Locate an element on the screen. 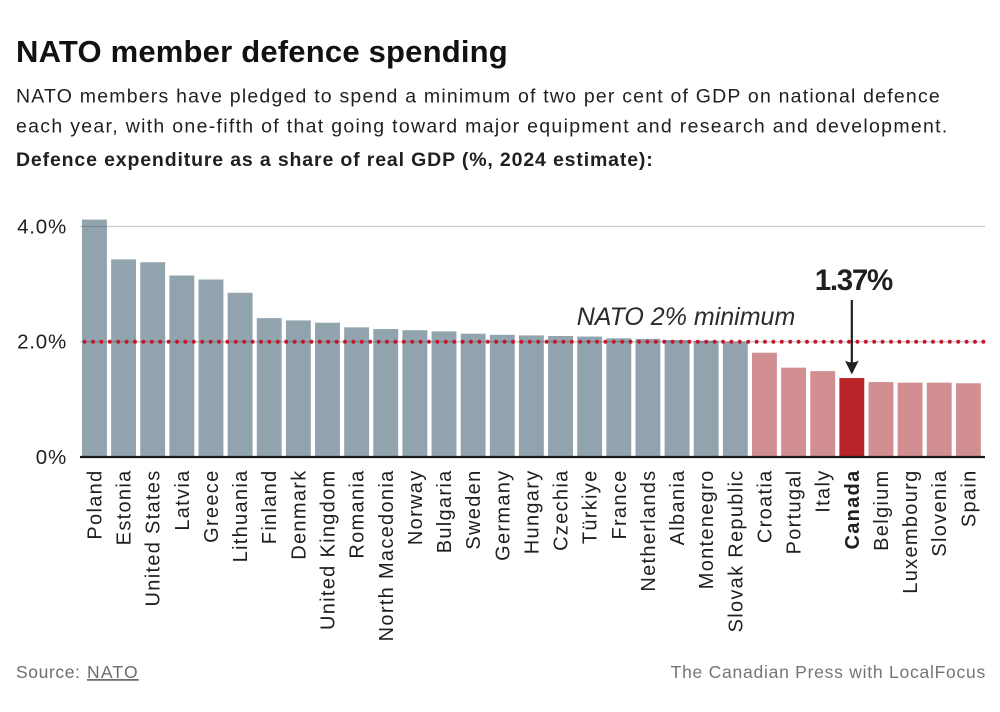  svg-text: Slovenia is located at coordinates (940, 513).